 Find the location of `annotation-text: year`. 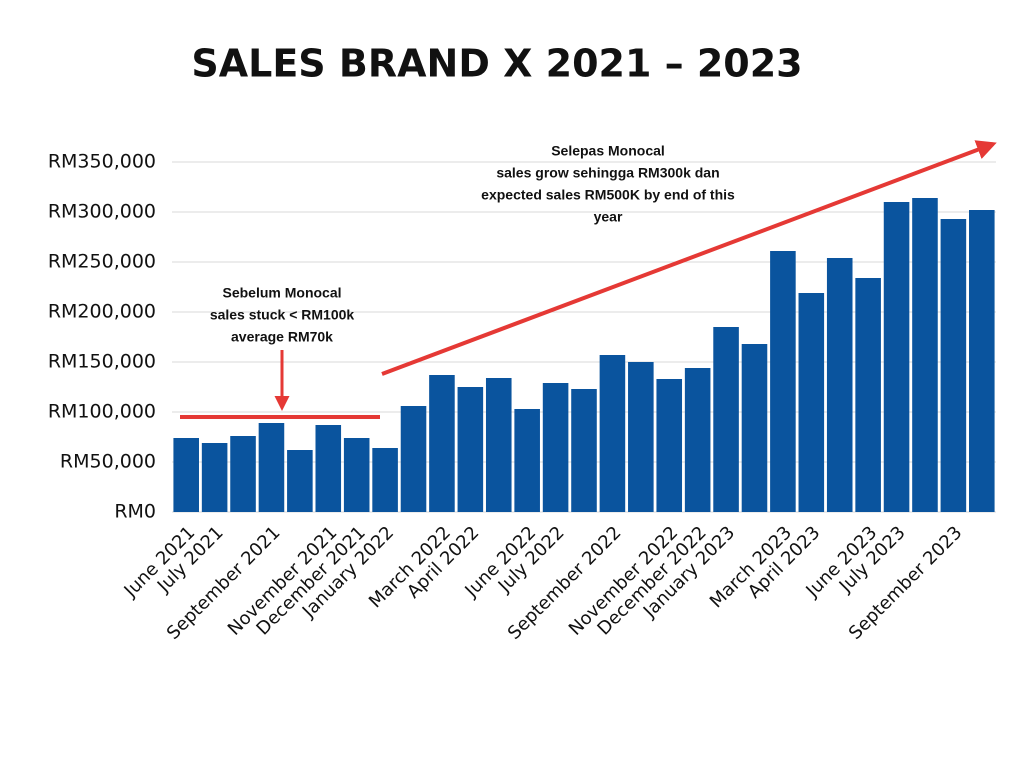

annotation-text: year is located at coordinates (608, 217).